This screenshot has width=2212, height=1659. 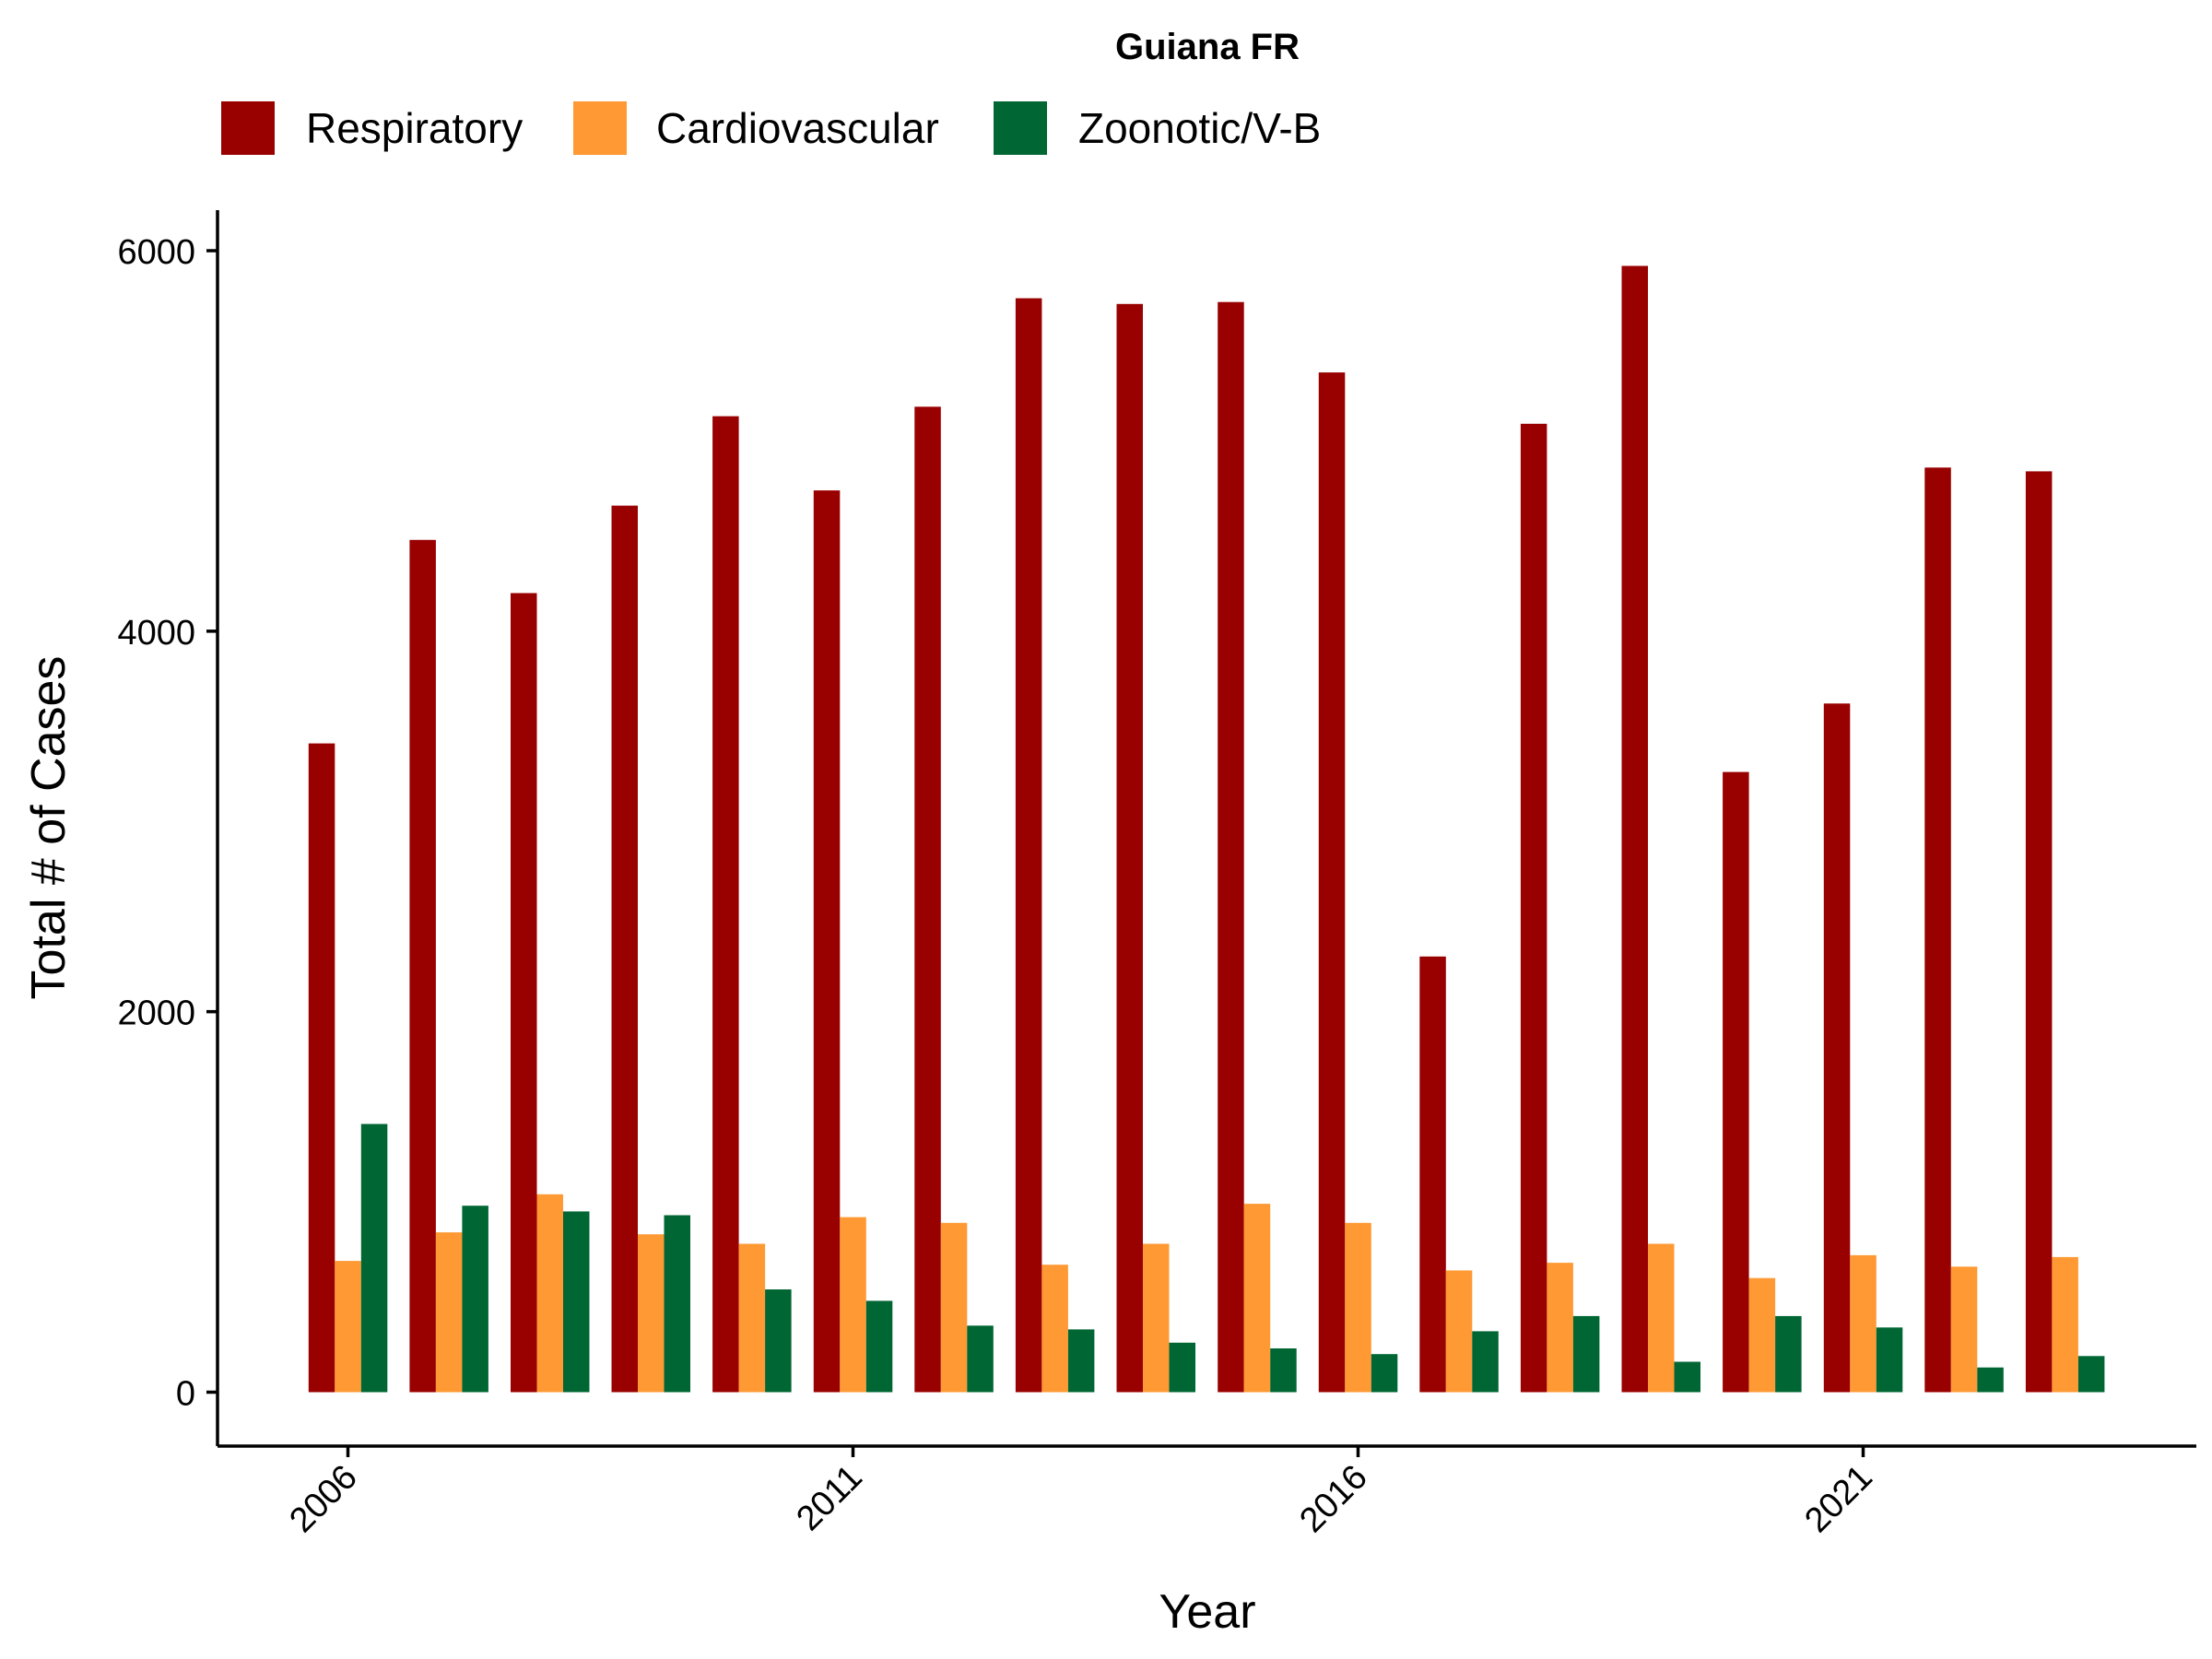 What do you see at coordinates (1889, 1360) in the screenshot?
I see `bar-zoonotic-v-b-2021` at bounding box center [1889, 1360].